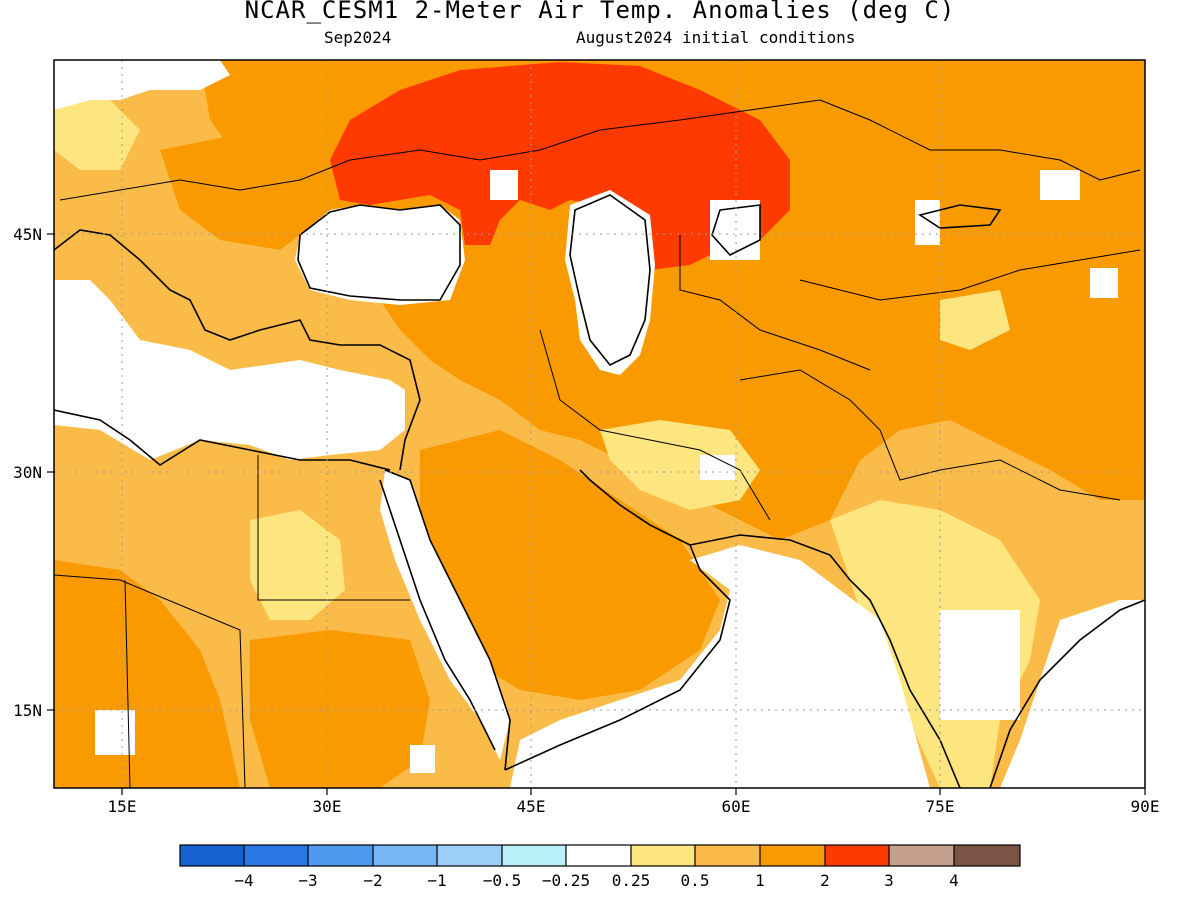 This screenshot has height=900, width=1200. Describe the element at coordinates (954, 880) in the screenshot. I see `legend-label: 4` at that location.